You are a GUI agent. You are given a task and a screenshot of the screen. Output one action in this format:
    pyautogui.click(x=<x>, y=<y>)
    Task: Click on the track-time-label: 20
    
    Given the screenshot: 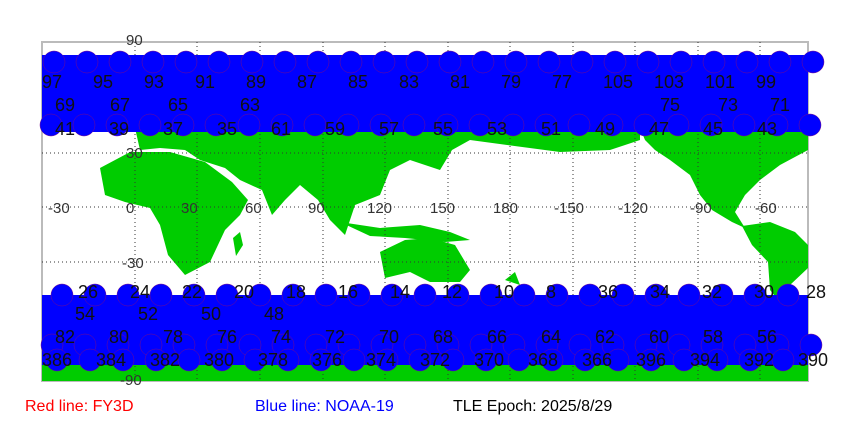 What is the action you would take?
    pyautogui.click(x=244, y=292)
    